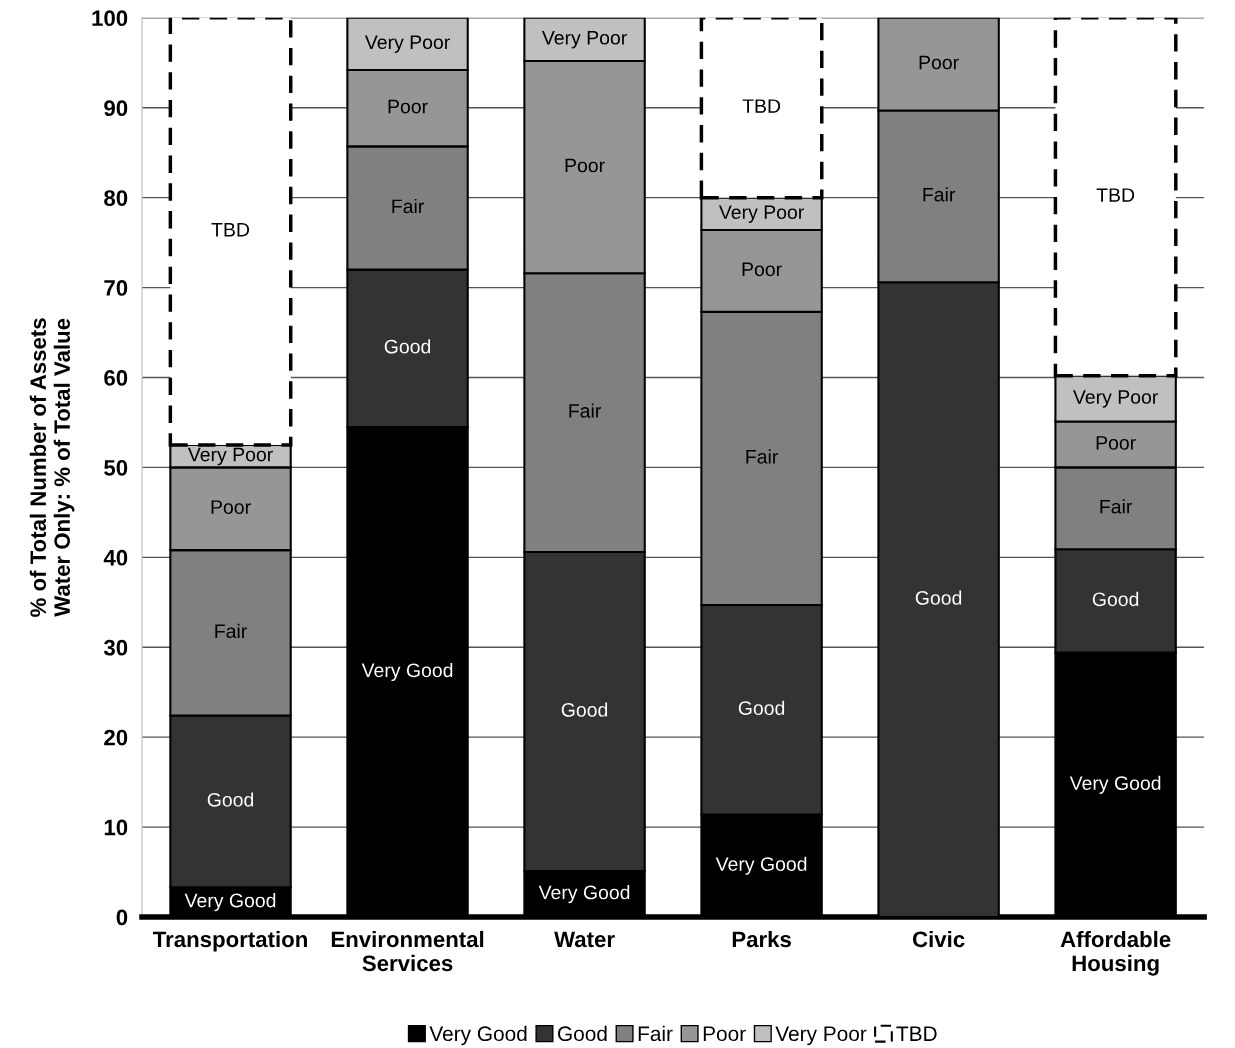 The width and height of the screenshot is (1235, 1048). Describe the element at coordinates (116, 288) in the screenshot. I see `y-tick-label: 70` at that location.